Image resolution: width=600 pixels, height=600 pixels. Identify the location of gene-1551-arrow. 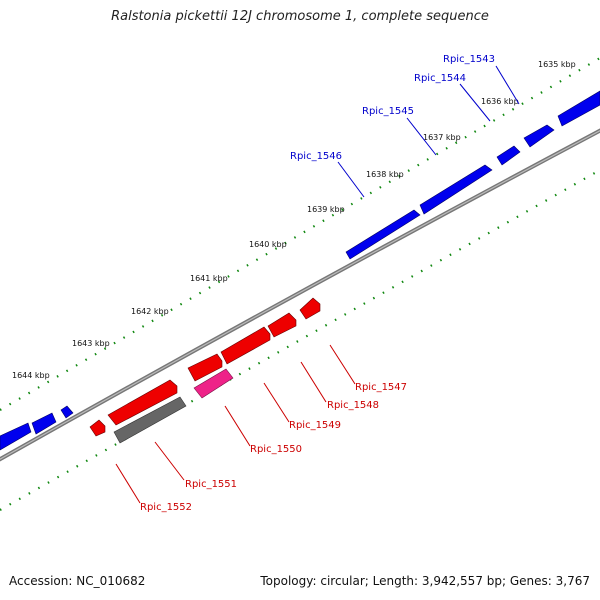
(142, 402).